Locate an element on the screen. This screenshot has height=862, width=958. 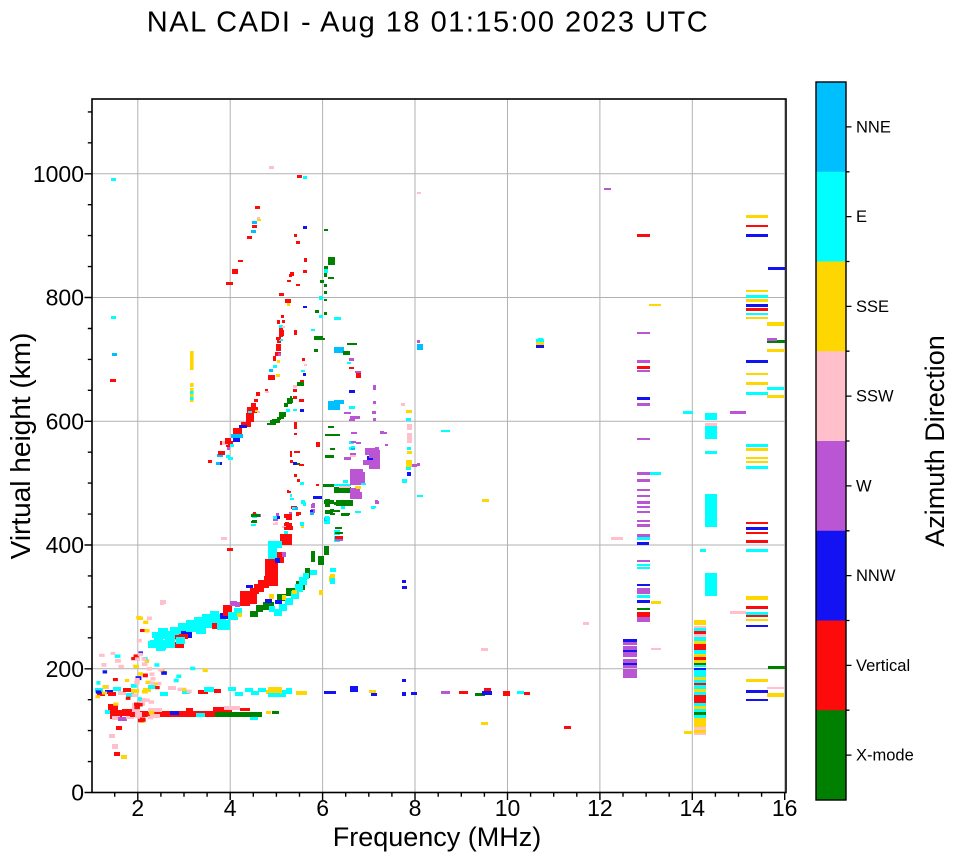
svg-text: Frequency (MHz) is located at coordinates (437, 837).